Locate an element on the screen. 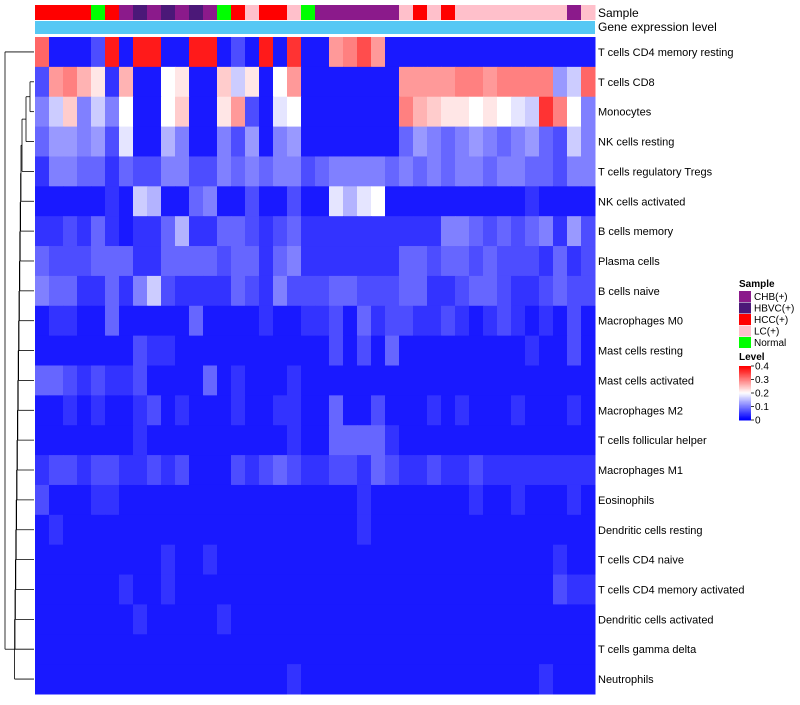  row-label: Plasma cells is located at coordinates (629, 262).